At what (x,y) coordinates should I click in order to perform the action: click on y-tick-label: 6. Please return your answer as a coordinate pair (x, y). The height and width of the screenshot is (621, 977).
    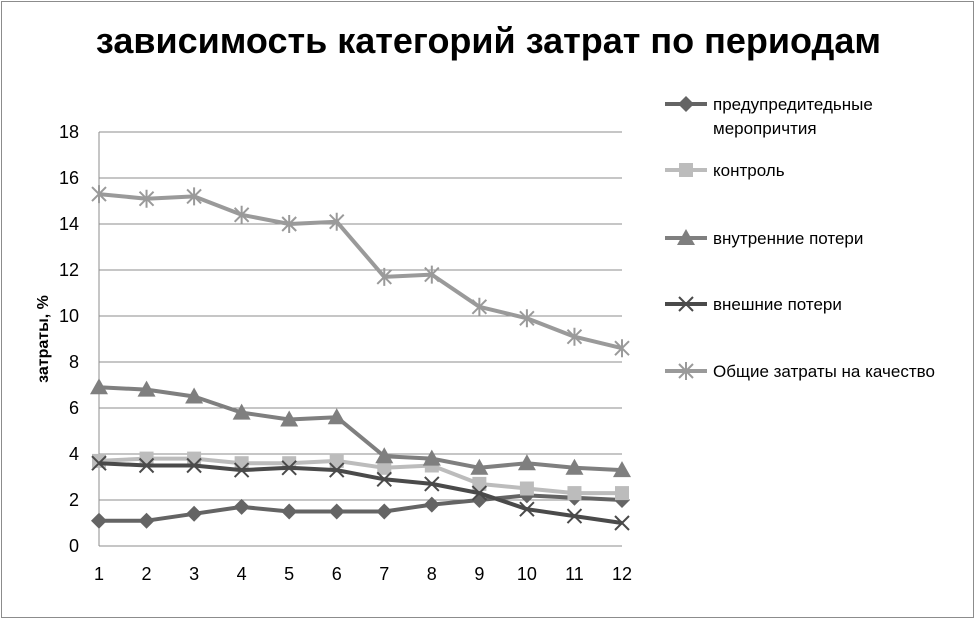
    Looking at the image, I should click on (74, 408).